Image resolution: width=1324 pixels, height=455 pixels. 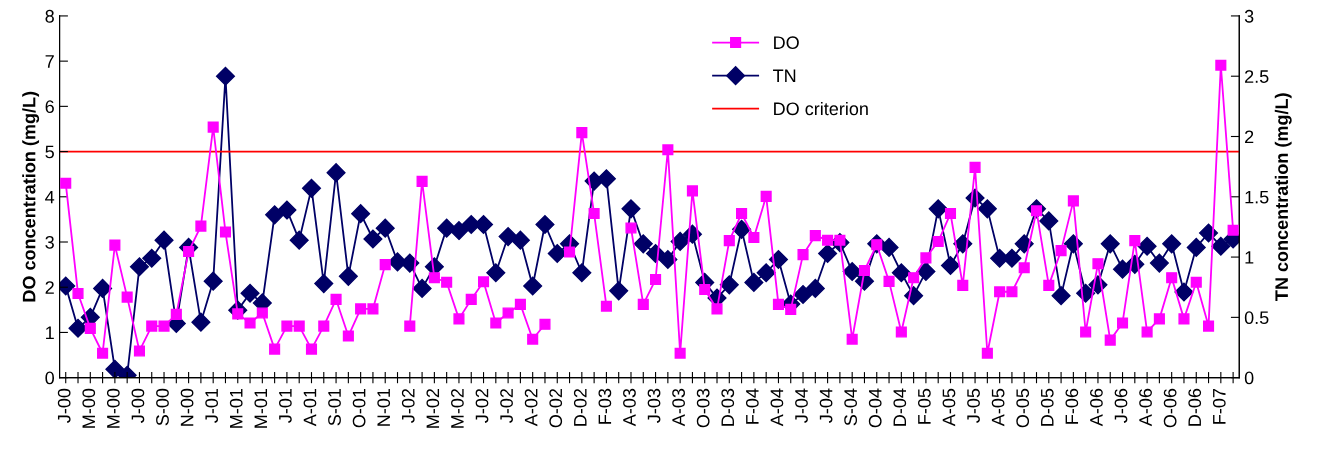 I want to click on x-tick-label: F-05, so click(x=924, y=406).